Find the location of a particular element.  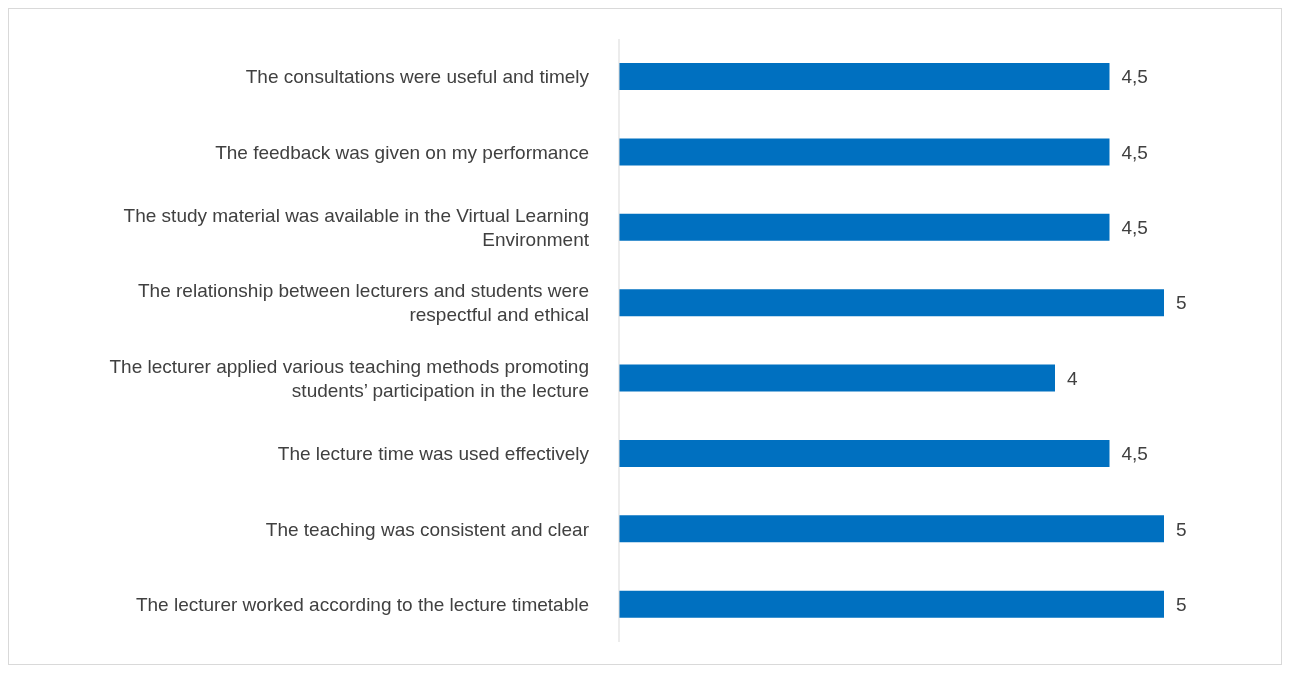

y-tick-label: The relationship between lecturers and students were respectful and ethical is located at coordinates (363, 303).